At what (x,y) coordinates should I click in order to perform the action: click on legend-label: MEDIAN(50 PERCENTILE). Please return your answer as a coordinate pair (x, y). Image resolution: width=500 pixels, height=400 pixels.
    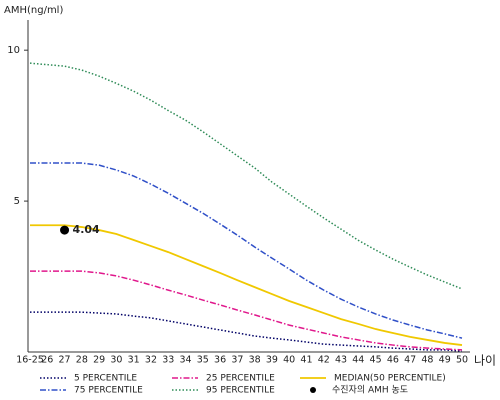
    Looking at the image, I should click on (390, 379).